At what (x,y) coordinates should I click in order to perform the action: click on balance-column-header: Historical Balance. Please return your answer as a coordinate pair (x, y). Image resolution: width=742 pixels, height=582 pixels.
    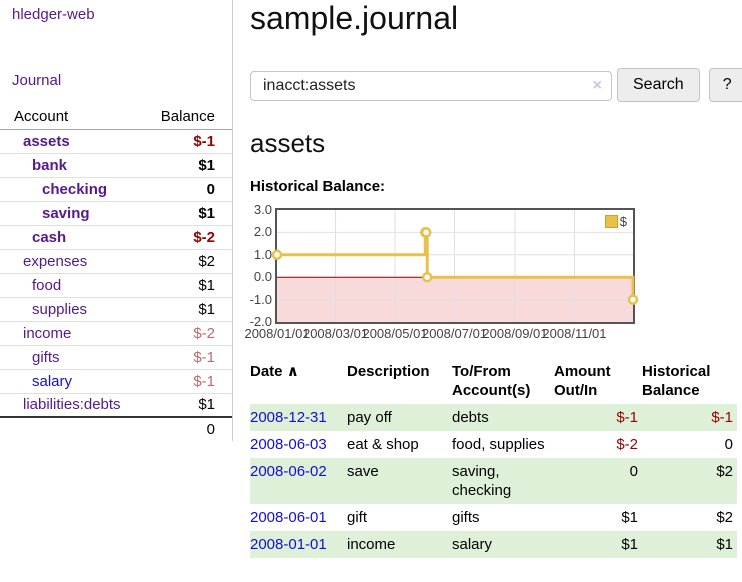
    Looking at the image, I should click on (676, 381).